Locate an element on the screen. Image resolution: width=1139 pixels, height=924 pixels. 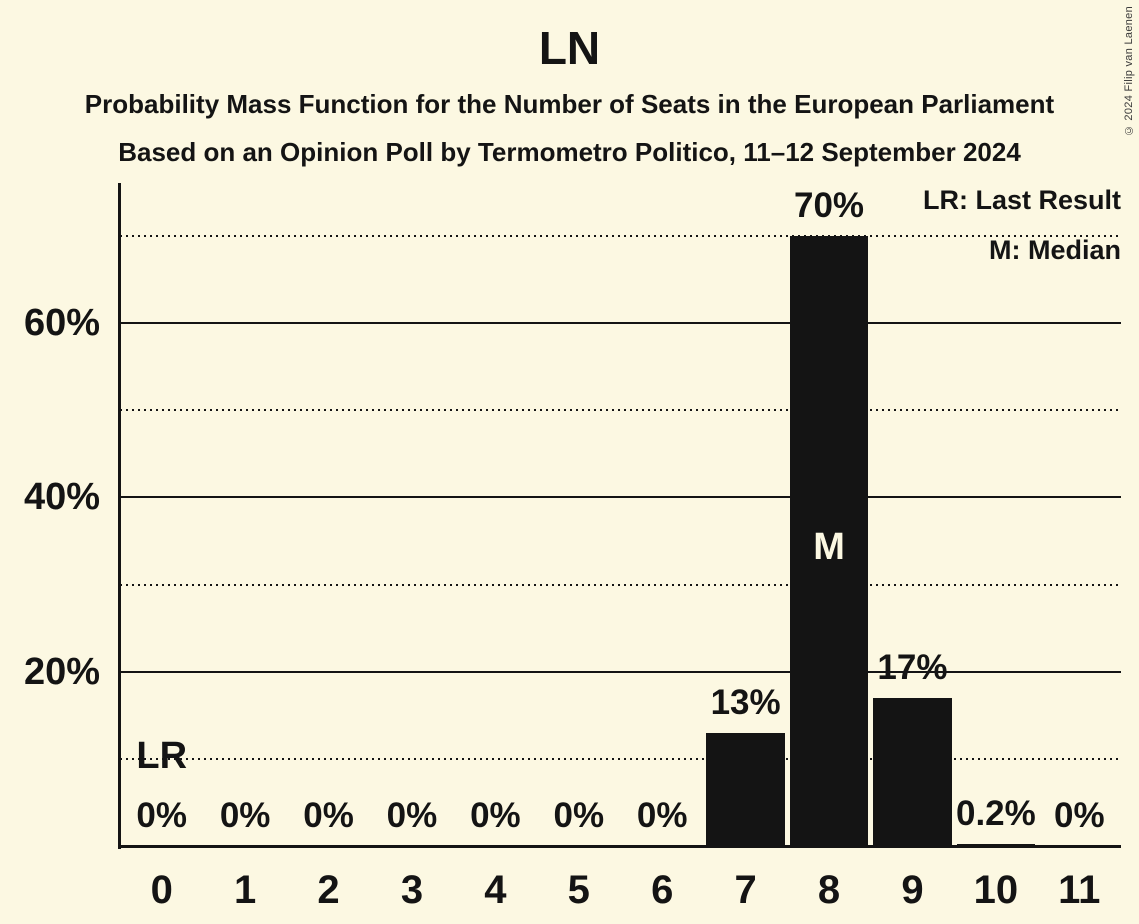
value-label-seat-1: 0% is located at coordinates (245, 815).